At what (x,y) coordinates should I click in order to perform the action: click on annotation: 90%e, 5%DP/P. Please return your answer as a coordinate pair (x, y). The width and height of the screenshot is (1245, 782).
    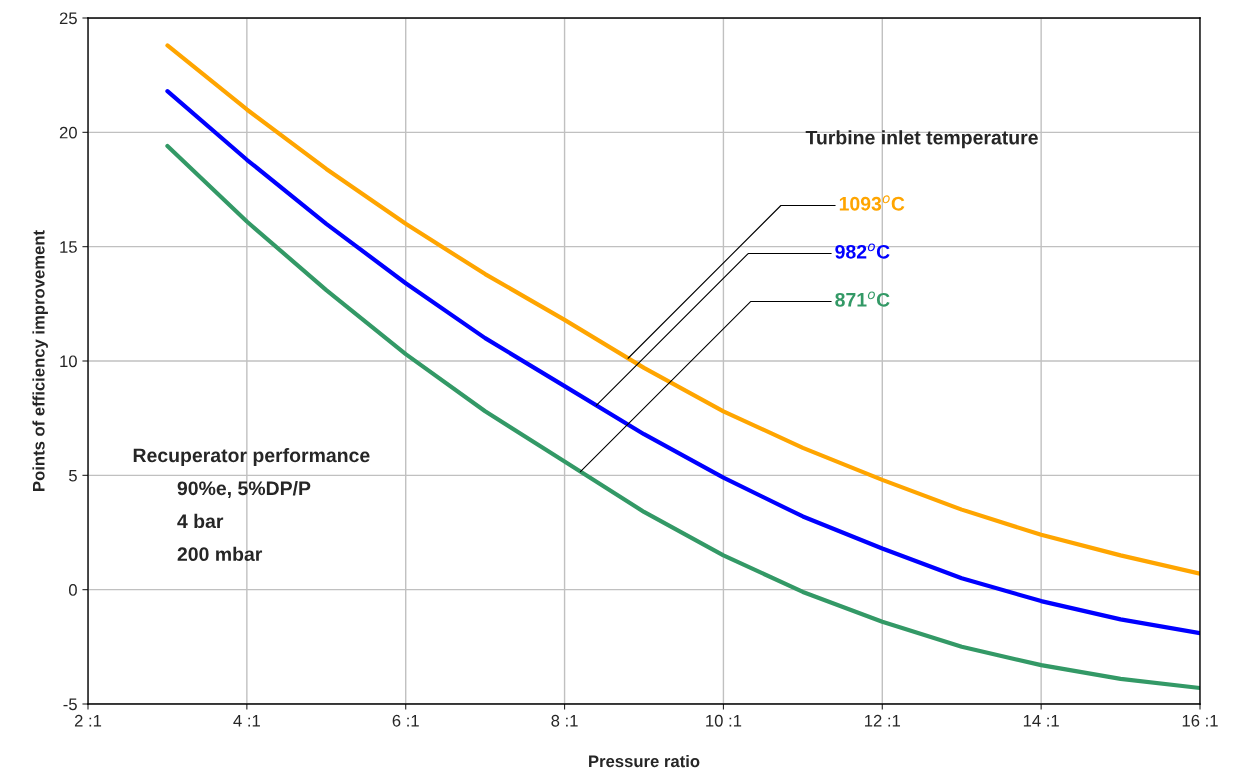
    Looking at the image, I should click on (244, 489).